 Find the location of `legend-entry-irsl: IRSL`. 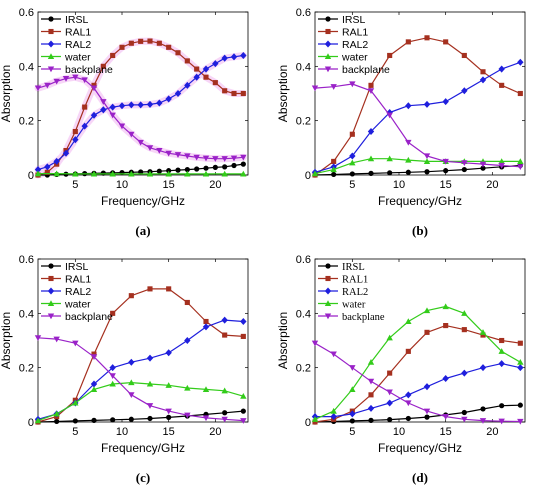

legend-entry-irsl: IRSL is located at coordinates (354, 20).